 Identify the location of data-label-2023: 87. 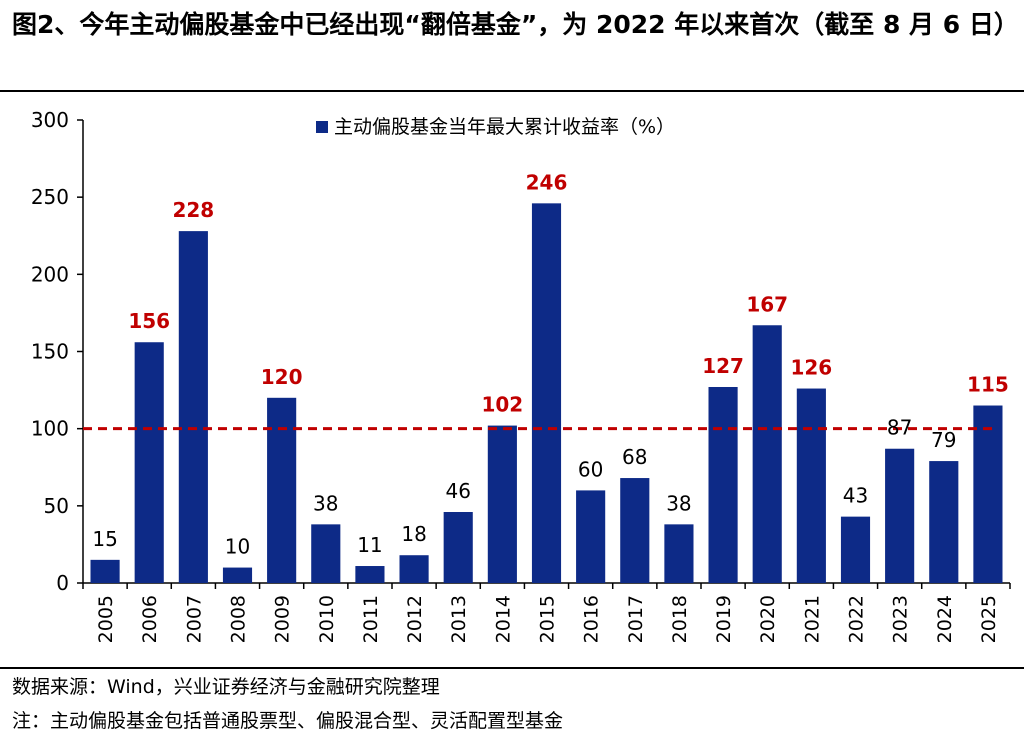
(899, 428).